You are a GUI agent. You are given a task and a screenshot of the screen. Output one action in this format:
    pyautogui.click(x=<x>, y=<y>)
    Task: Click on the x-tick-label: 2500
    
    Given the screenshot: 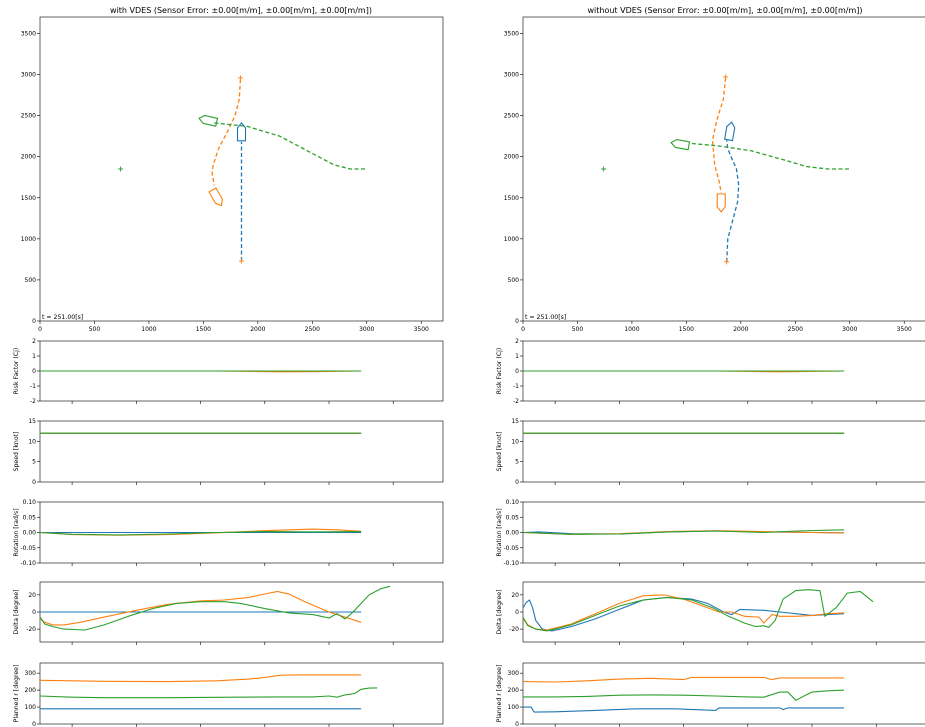 What is the action you would take?
    pyautogui.click(x=795, y=329)
    